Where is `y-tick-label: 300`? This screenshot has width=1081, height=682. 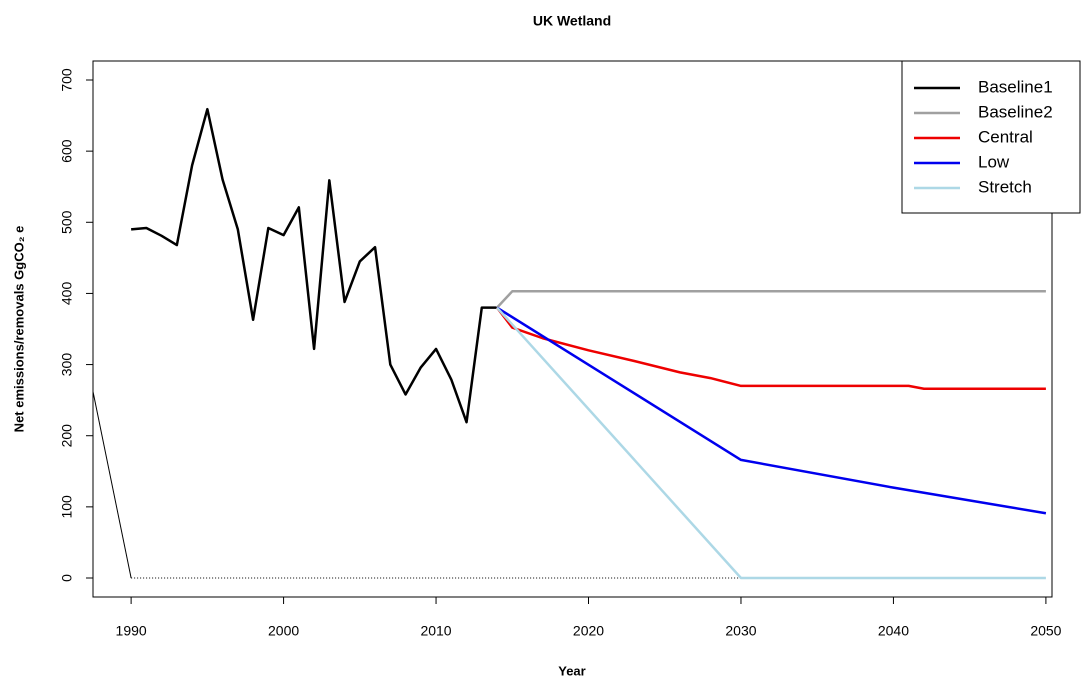 y-tick-label: 300 is located at coordinates (67, 365).